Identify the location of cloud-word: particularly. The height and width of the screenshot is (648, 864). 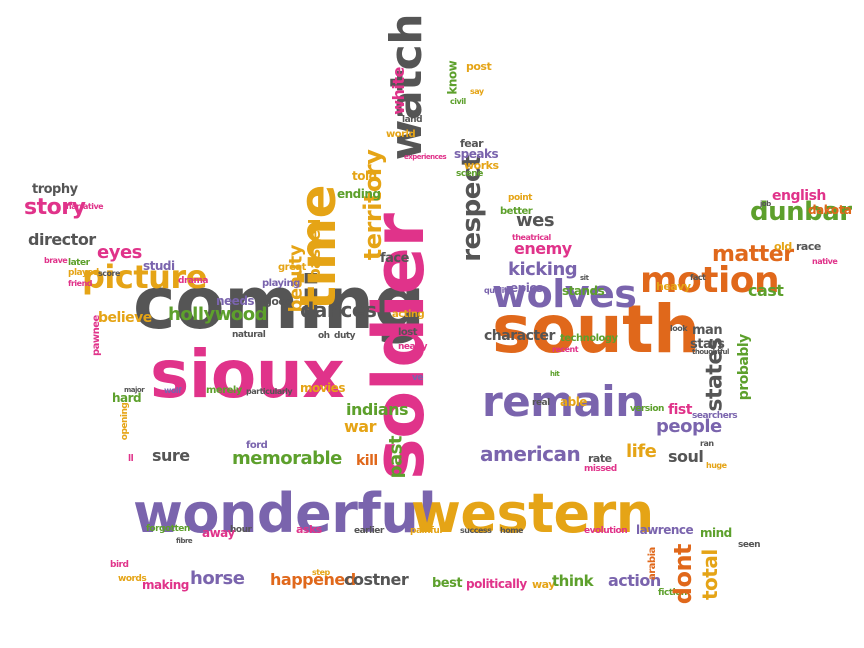
(269, 391).